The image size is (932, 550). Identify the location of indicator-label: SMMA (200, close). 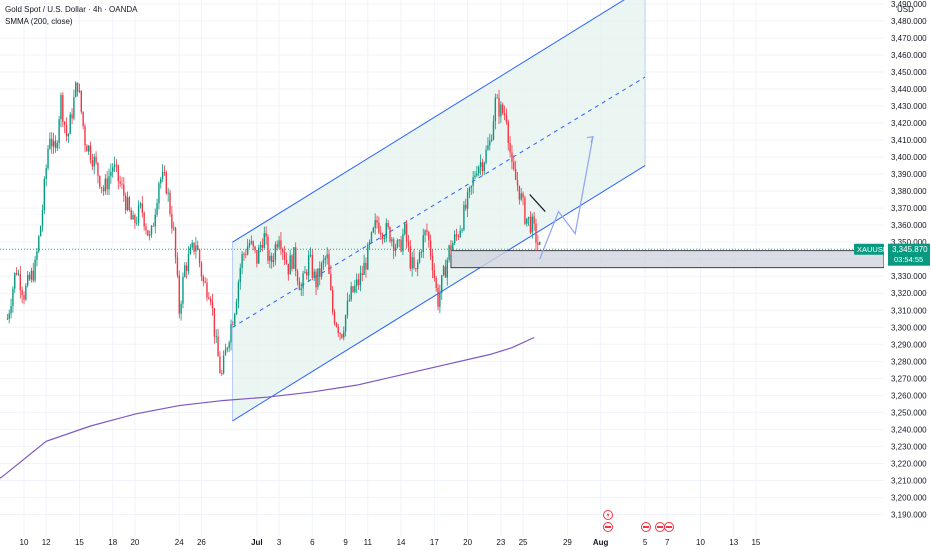
(39, 21).